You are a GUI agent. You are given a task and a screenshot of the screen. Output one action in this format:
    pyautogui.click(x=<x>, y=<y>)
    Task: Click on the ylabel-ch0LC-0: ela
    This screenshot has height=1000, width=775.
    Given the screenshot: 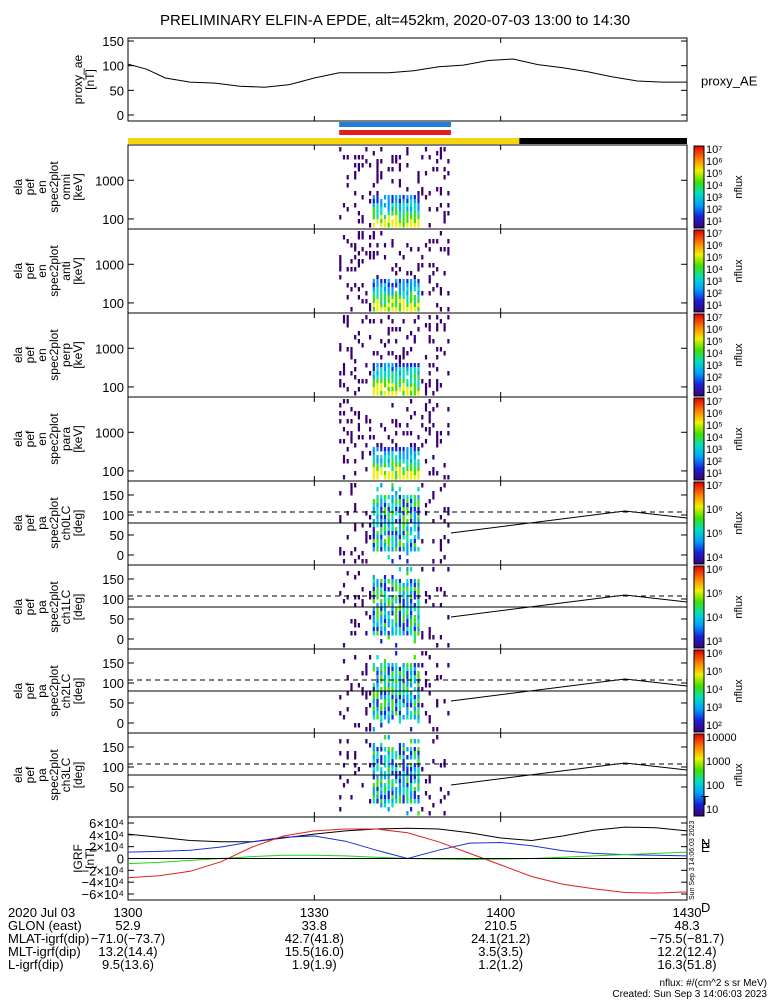 What is the action you would take?
    pyautogui.click(x=18, y=523)
    